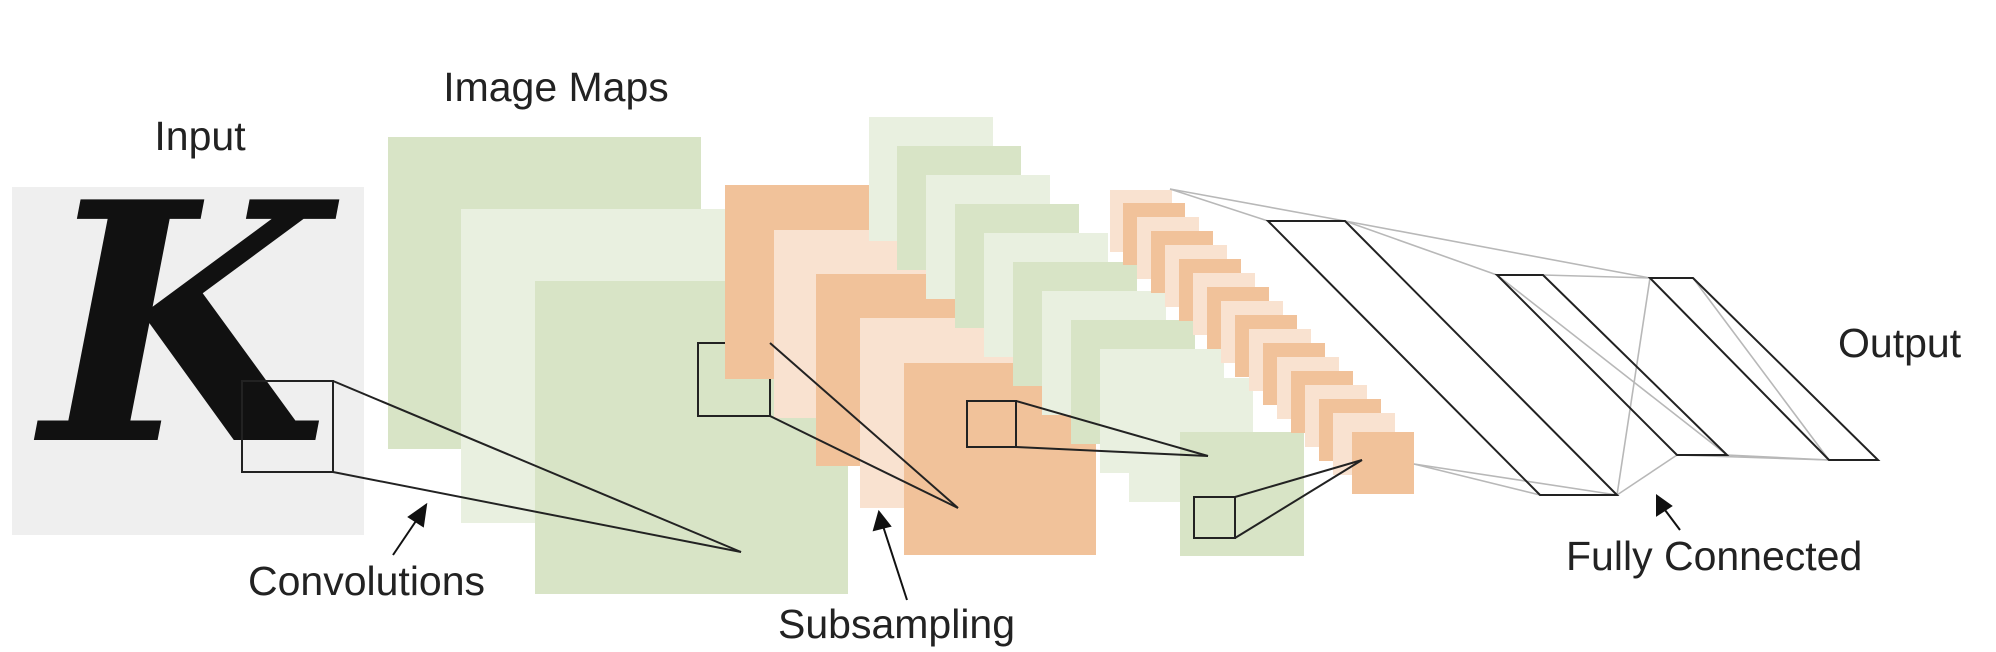 The height and width of the screenshot is (652, 1996). Describe the element at coordinates (895, 563) in the screenshot. I see `subsampling-arrow` at that location.